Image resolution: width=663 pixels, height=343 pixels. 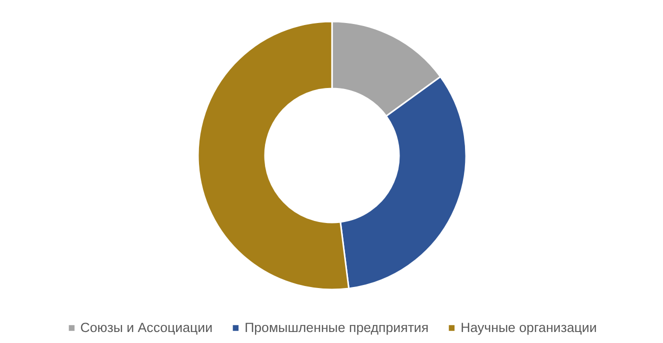 What do you see at coordinates (528, 327) in the screenshot?
I see `legend-label: Научные организации` at bounding box center [528, 327].